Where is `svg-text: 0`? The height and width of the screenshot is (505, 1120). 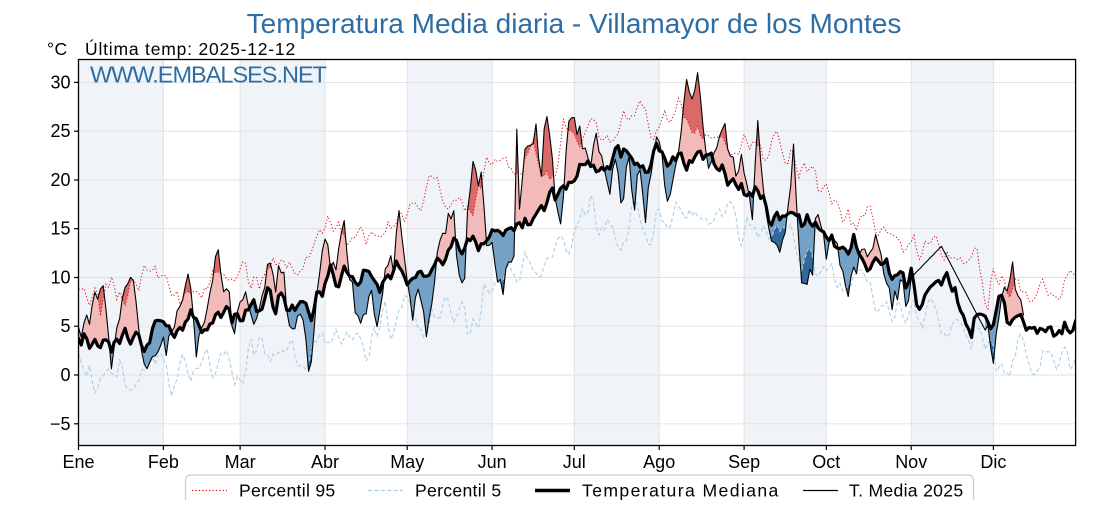 svg-text: 0 is located at coordinates (65, 375).